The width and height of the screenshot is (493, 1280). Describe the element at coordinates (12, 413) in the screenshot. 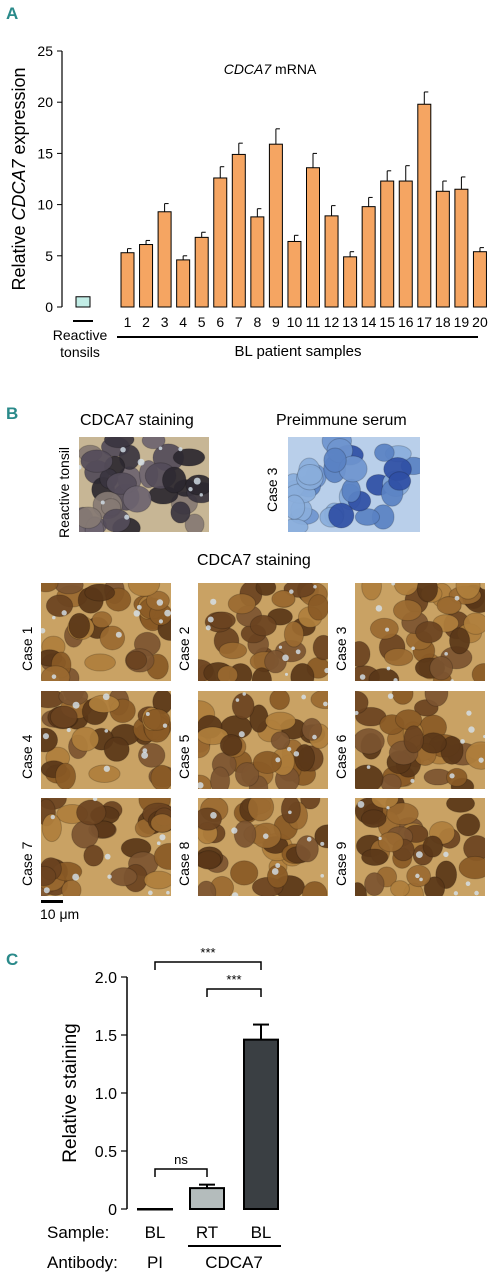

I see `panel-label-b: B` at that location.